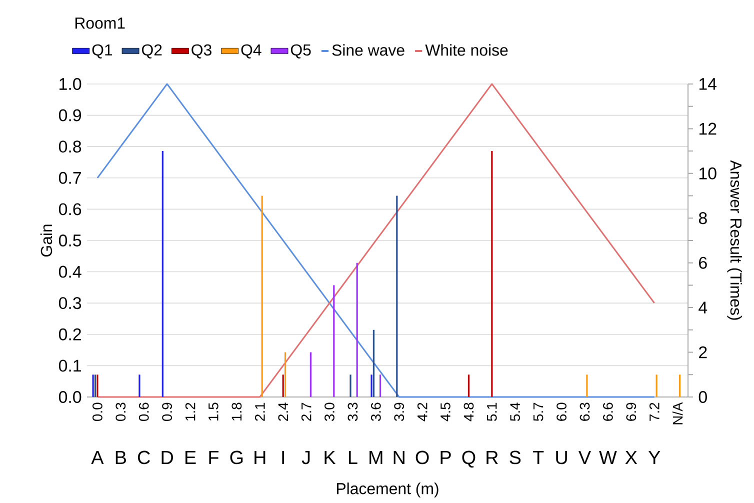 The width and height of the screenshot is (754, 503). Describe the element at coordinates (71, 84) in the screenshot. I see `y-tick-label: 1.0` at that location.